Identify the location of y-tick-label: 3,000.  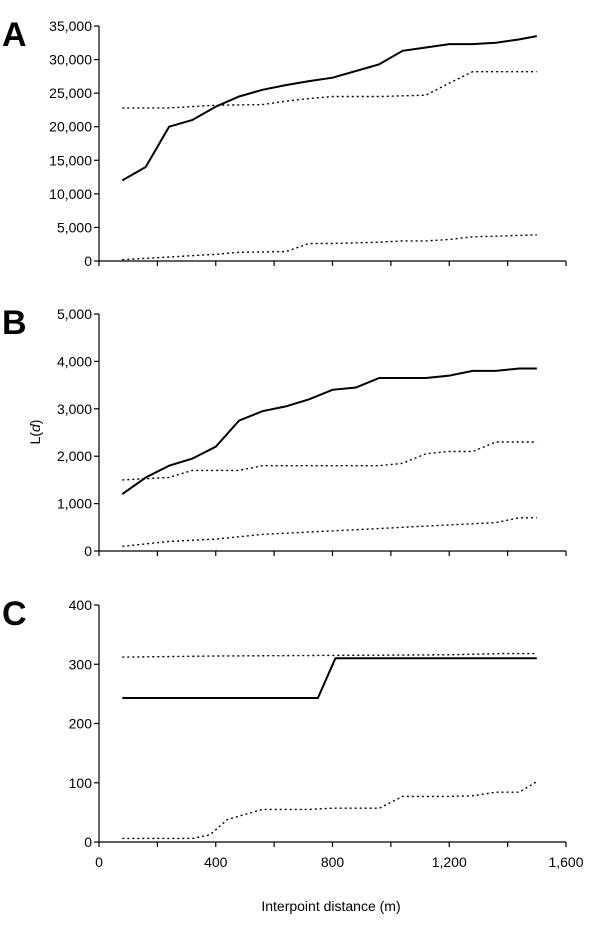
(74, 409).